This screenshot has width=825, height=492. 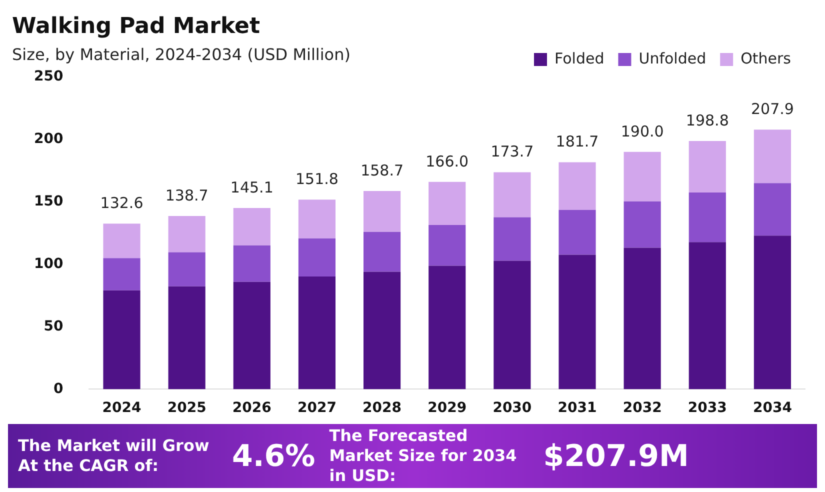 I want to click on total-label: 173.7, so click(x=512, y=151).